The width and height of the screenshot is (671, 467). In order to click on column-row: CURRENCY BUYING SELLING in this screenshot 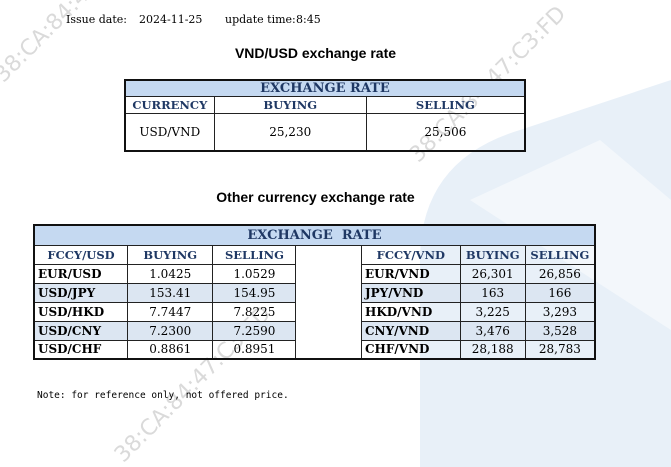, I will do `click(325, 105)`.